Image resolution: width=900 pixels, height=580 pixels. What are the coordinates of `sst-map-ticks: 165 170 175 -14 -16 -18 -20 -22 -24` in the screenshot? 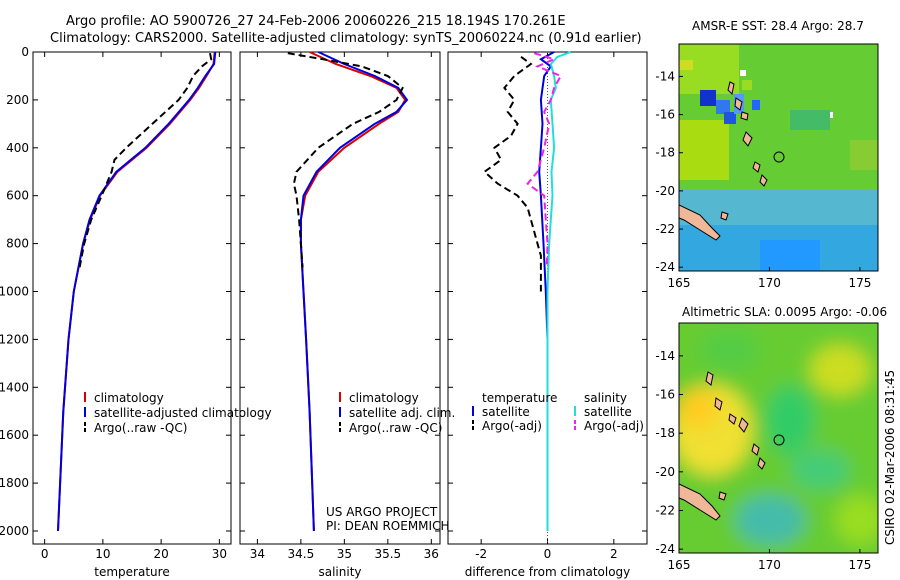 It's located at (763, 179).